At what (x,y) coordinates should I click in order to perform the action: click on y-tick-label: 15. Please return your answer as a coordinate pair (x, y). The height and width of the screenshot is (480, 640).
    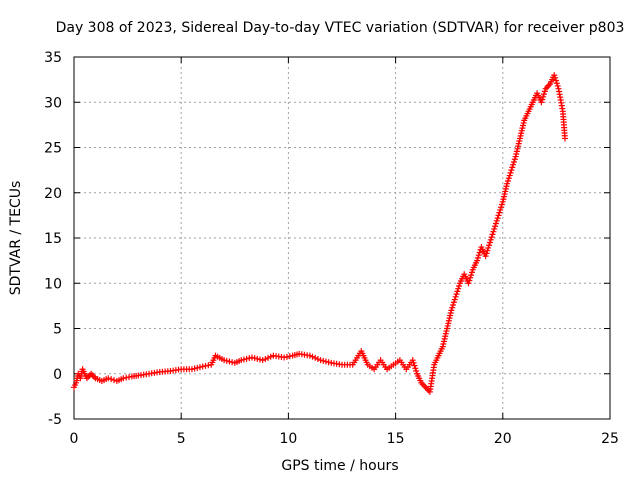
    Looking at the image, I should click on (53, 239).